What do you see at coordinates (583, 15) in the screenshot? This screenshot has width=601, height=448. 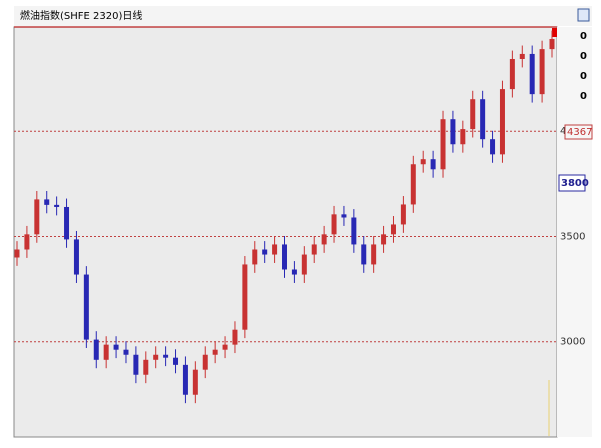 I see `settings-icon` at bounding box center [583, 15].